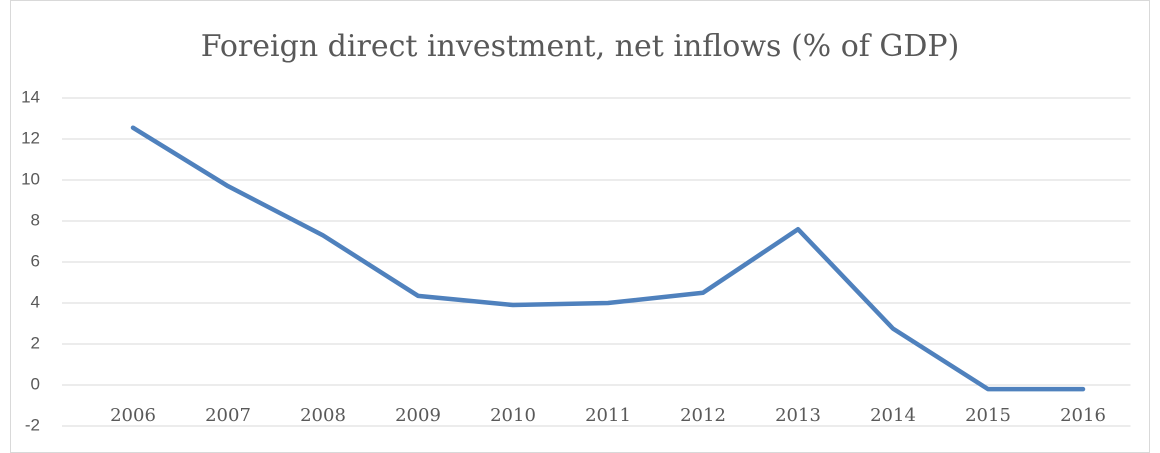 This screenshot has height=453, width=1160. What do you see at coordinates (228, 415) in the screenshot?
I see `x-tick-label: 2007` at bounding box center [228, 415].